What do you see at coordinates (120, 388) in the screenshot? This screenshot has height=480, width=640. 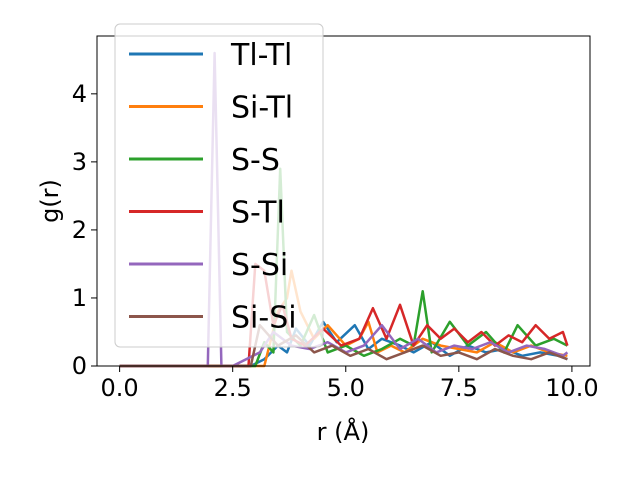 I see `x-tick-label: 0.0` at bounding box center [120, 388].